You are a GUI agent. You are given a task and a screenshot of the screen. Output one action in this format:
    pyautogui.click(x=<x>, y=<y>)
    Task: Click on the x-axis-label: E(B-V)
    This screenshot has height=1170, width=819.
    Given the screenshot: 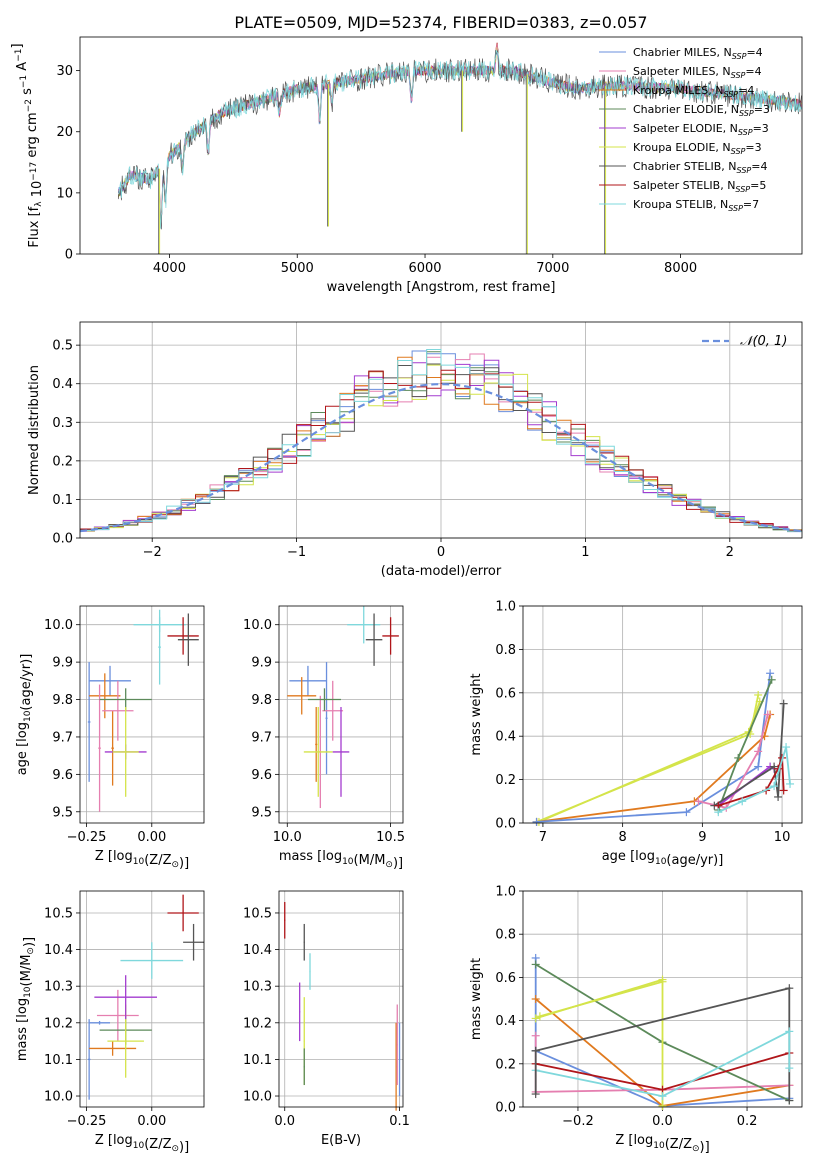 What is the action you would take?
    pyautogui.click(x=341, y=1140)
    